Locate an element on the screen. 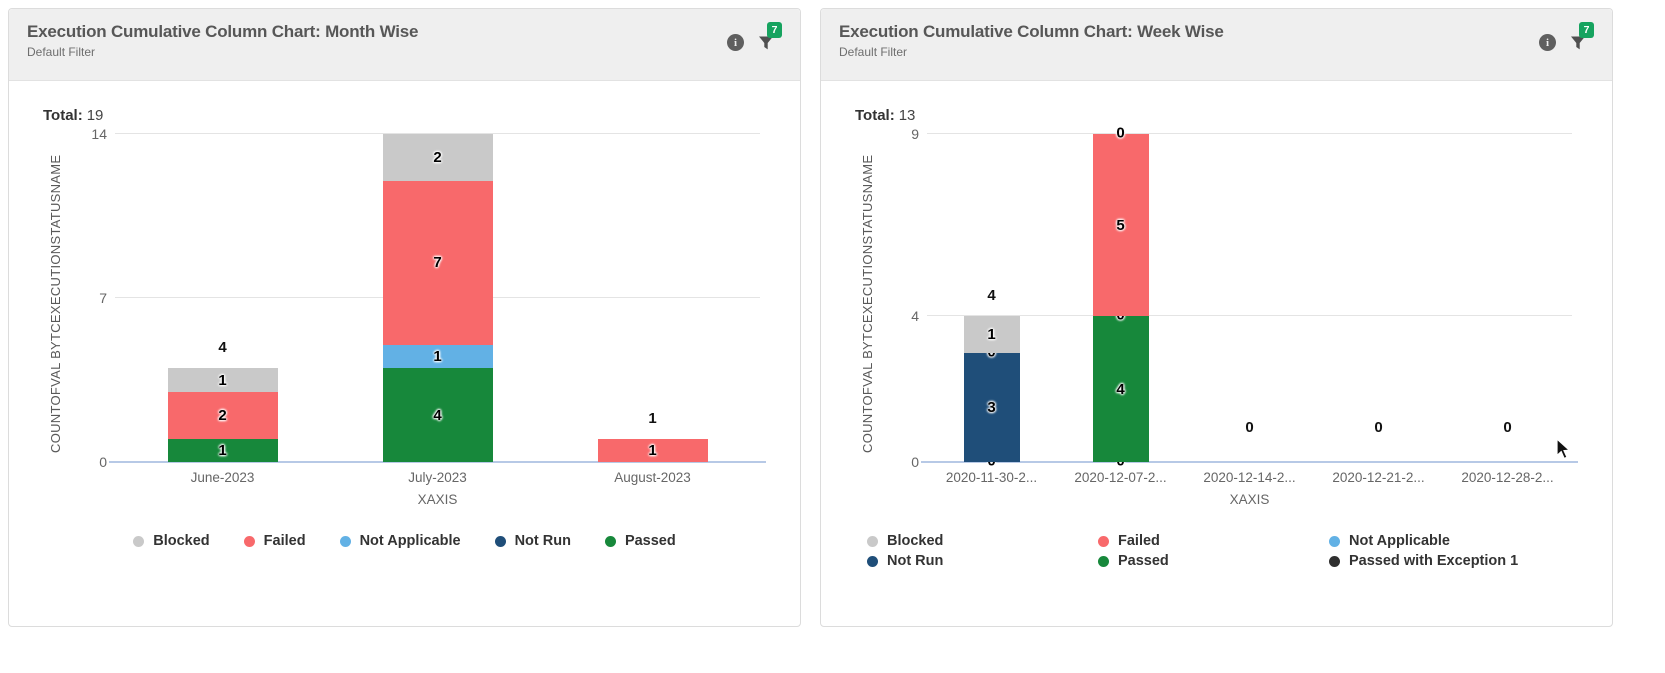  segment-value-label: 0 is located at coordinates (1120, 133).